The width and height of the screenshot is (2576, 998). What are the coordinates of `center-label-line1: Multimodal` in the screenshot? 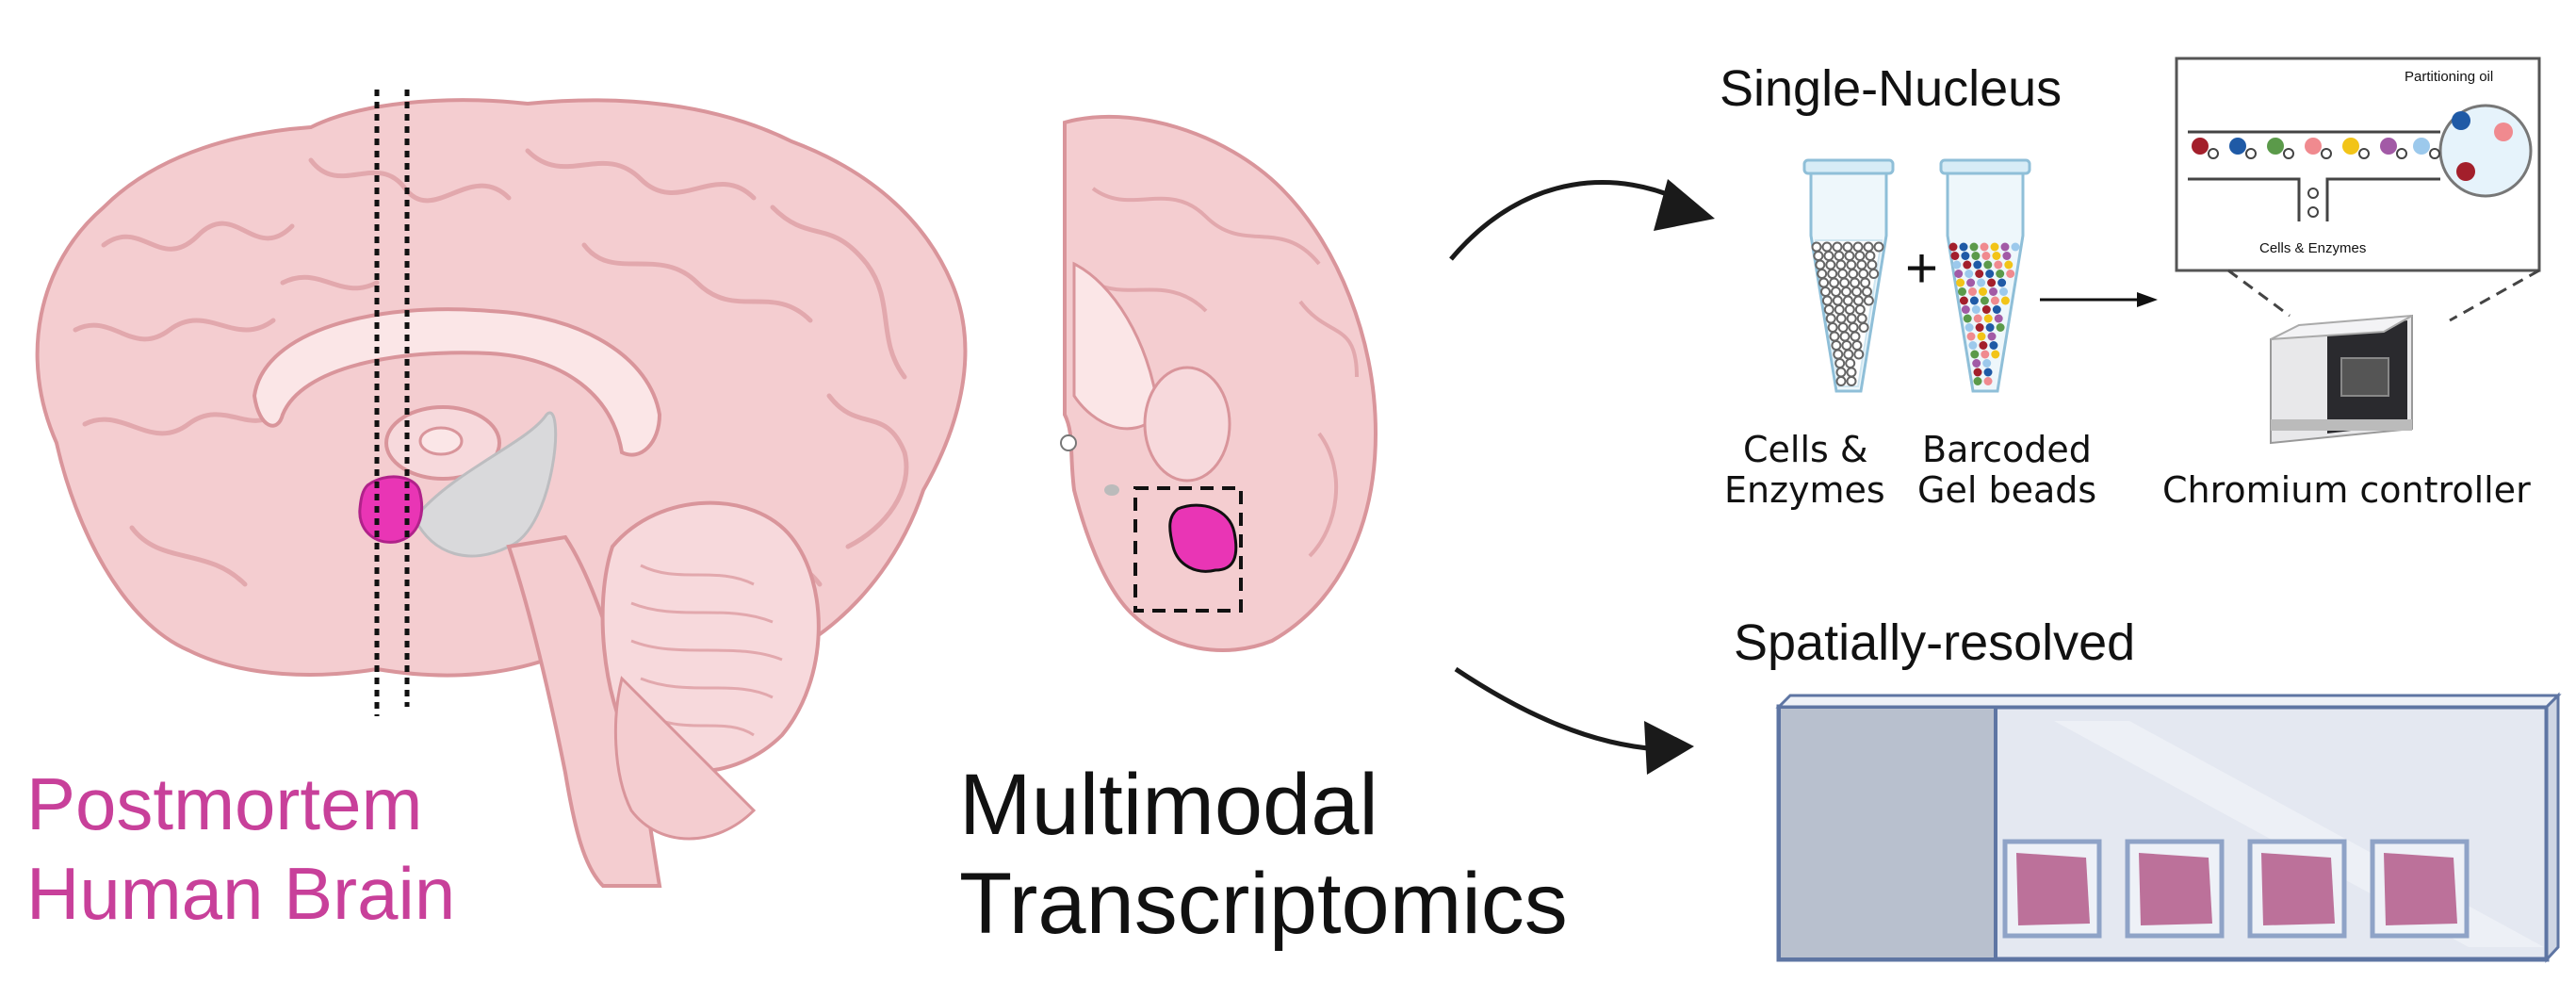 It's located at (1168, 805).